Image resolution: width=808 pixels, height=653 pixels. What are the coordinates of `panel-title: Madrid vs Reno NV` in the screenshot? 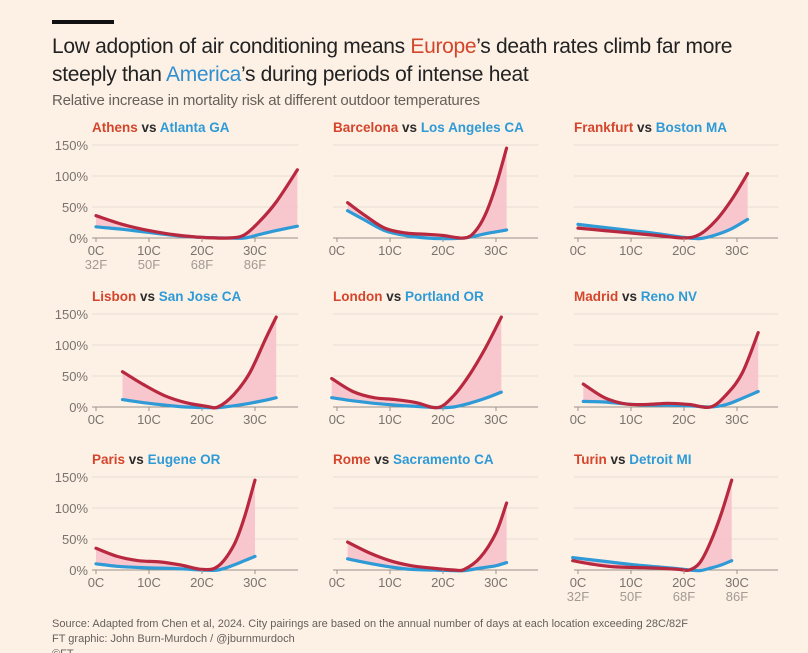 It's located at (635, 296).